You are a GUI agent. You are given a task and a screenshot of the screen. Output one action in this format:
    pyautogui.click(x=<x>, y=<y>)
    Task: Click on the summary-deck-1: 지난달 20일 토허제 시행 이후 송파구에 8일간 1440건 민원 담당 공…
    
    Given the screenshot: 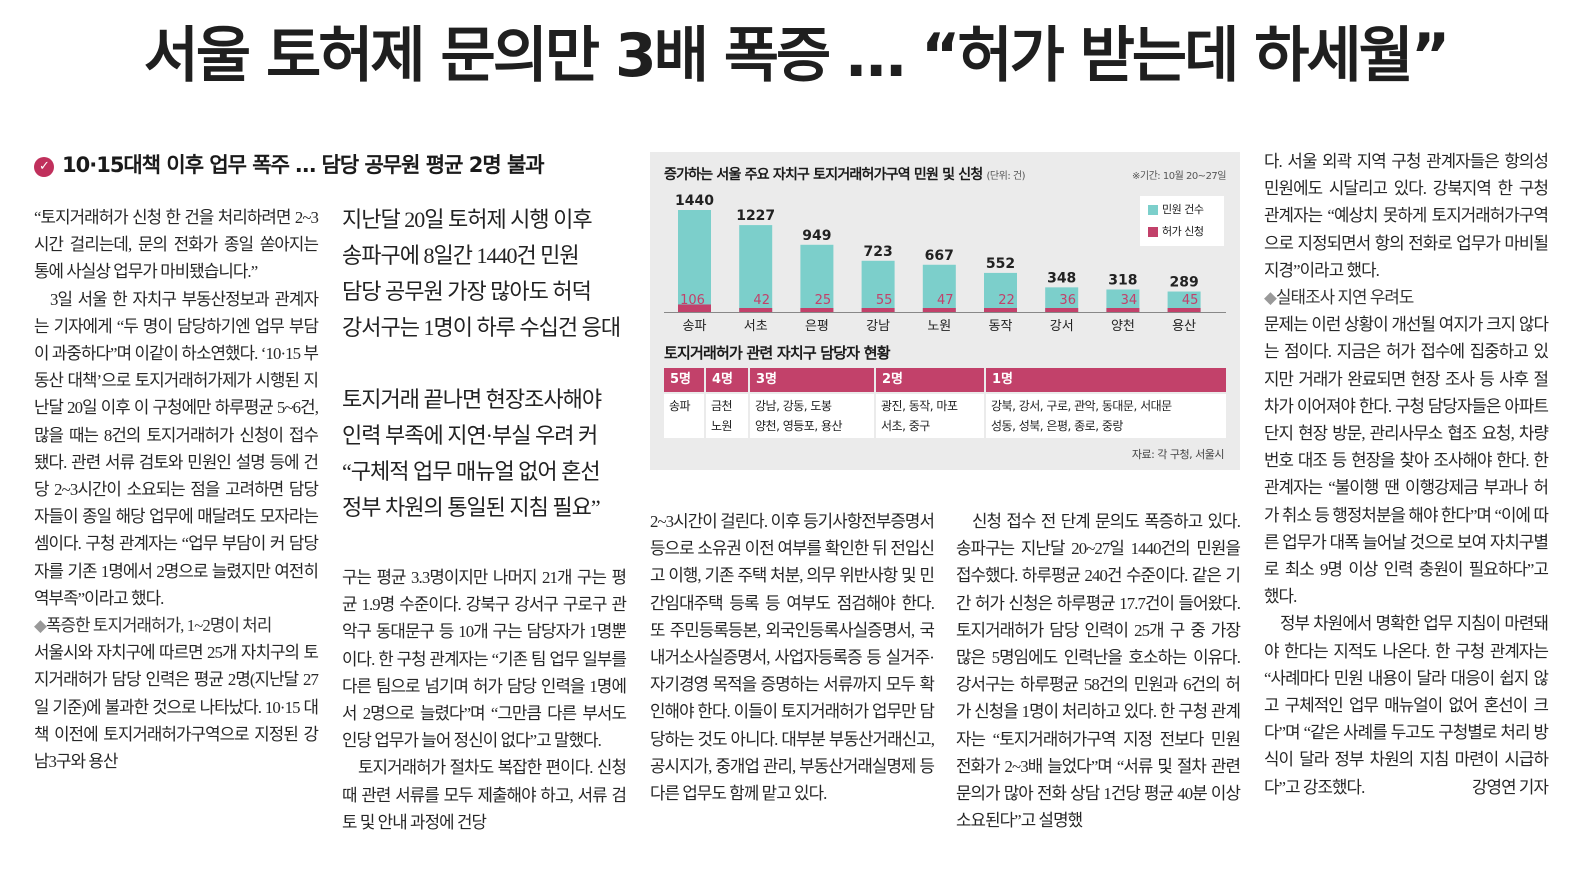 What is the action you would take?
    pyautogui.click(x=482, y=274)
    